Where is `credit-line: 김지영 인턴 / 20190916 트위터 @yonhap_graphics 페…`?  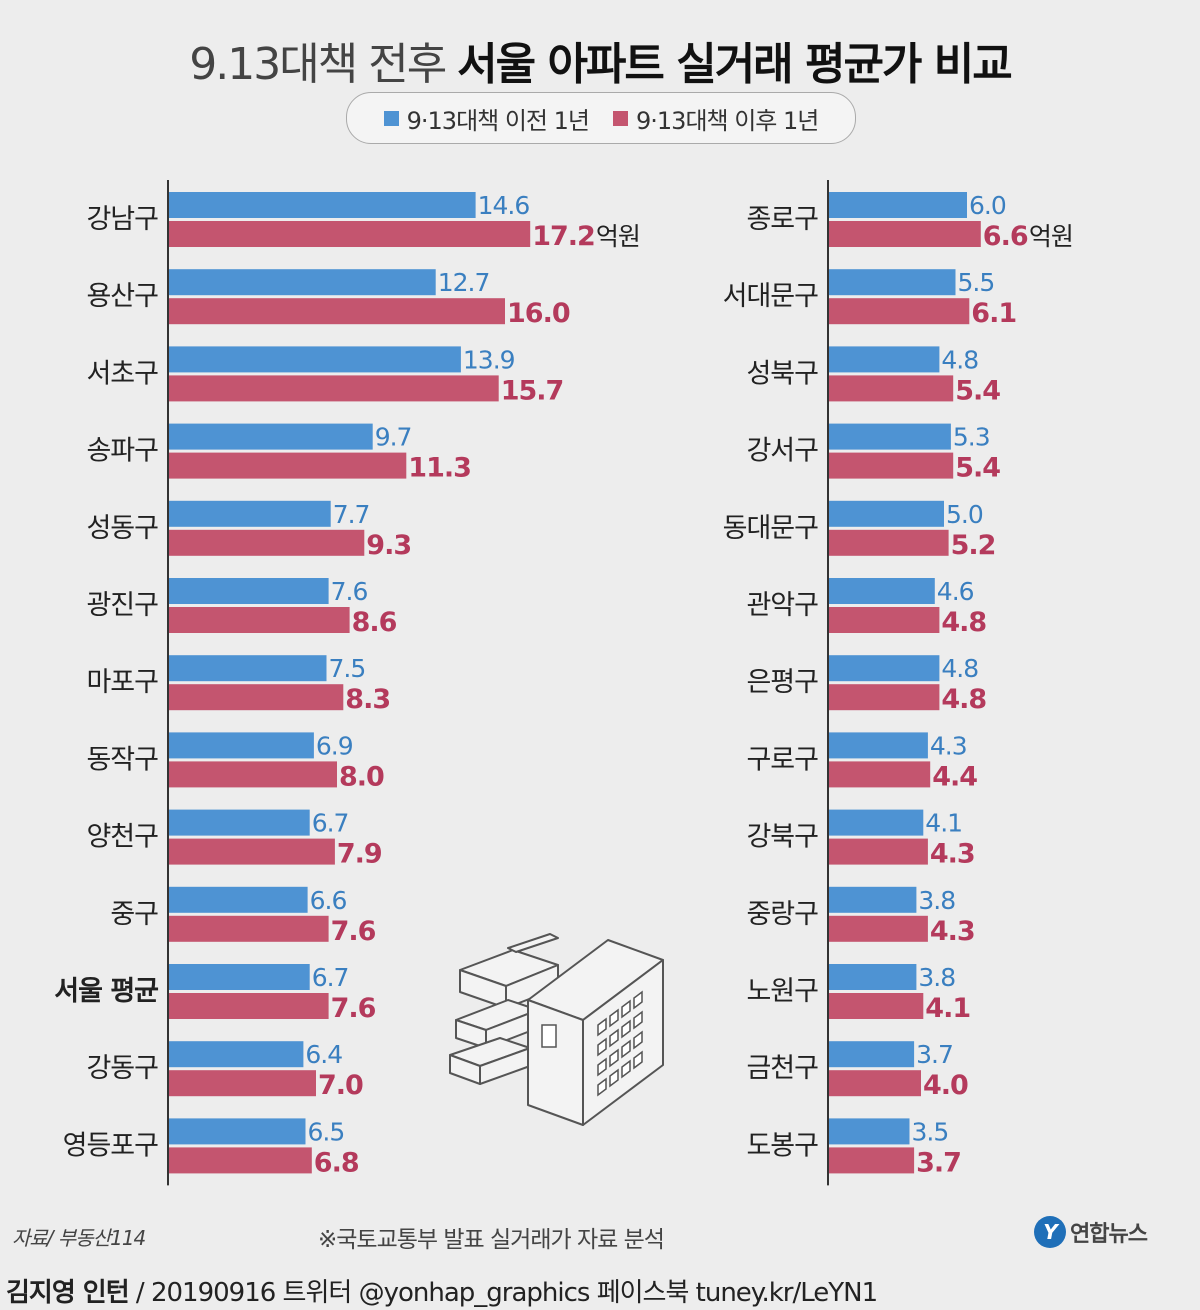
credit-line: 김지영 인턴 / 20190916 트위터 @yonhap_graphics 페… is located at coordinates (442, 1290).